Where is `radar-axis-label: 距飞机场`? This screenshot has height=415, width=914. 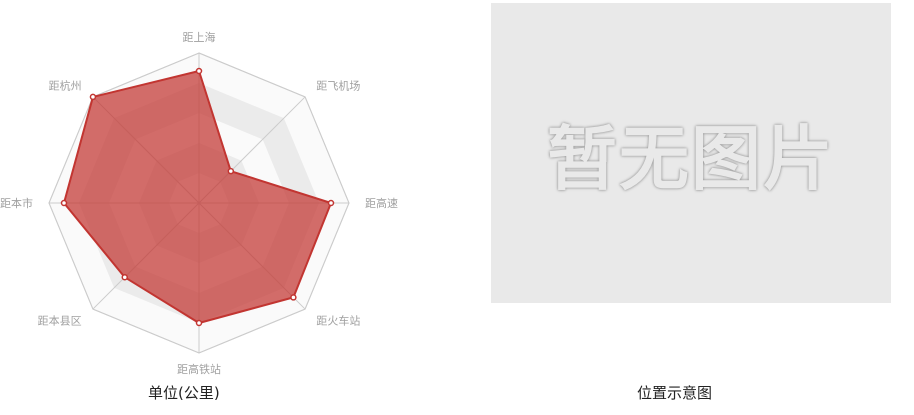 radar-axis-label: 距飞机场 is located at coordinates (338, 86).